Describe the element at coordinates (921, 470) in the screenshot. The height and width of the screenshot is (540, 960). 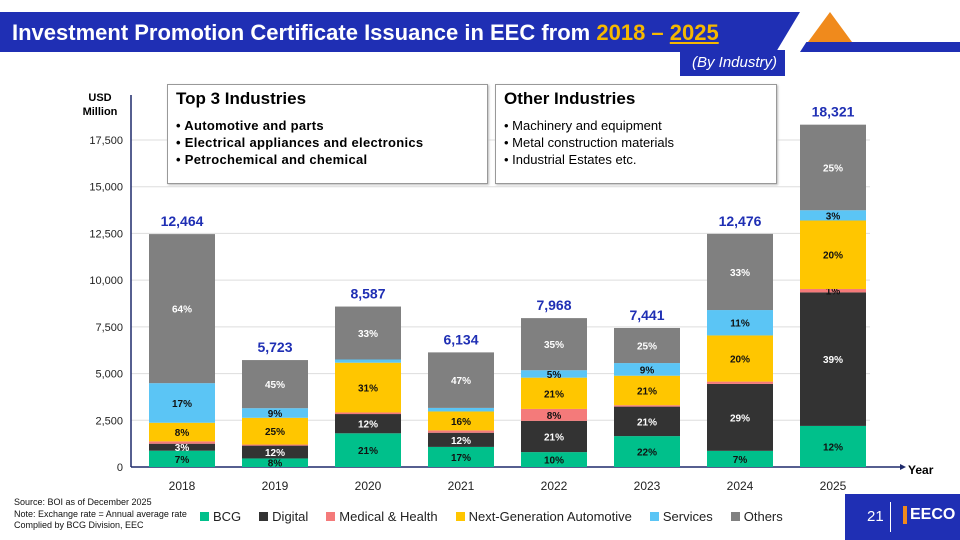
I see `x-axis-label: Year` at that location.